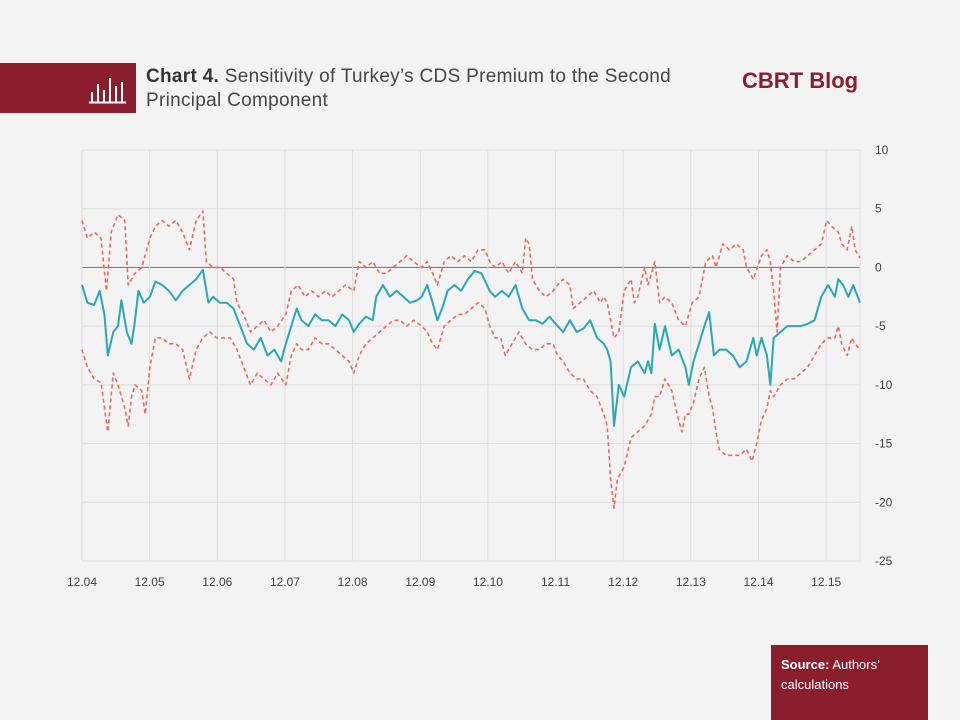 Image resolution: width=960 pixels, height=720 pixels. Describe the element at coordinates (82, 582) in the screenshot. I see `x-tick-label: 12.04` at that location.